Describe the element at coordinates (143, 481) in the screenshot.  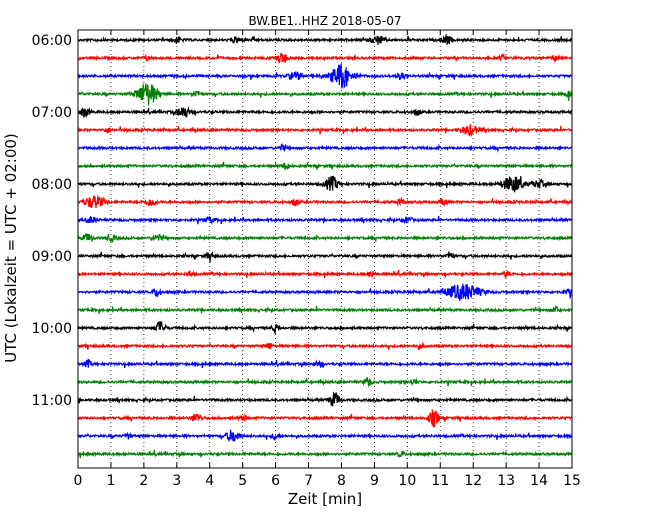
I see `x-tick-label: 2` at that location.